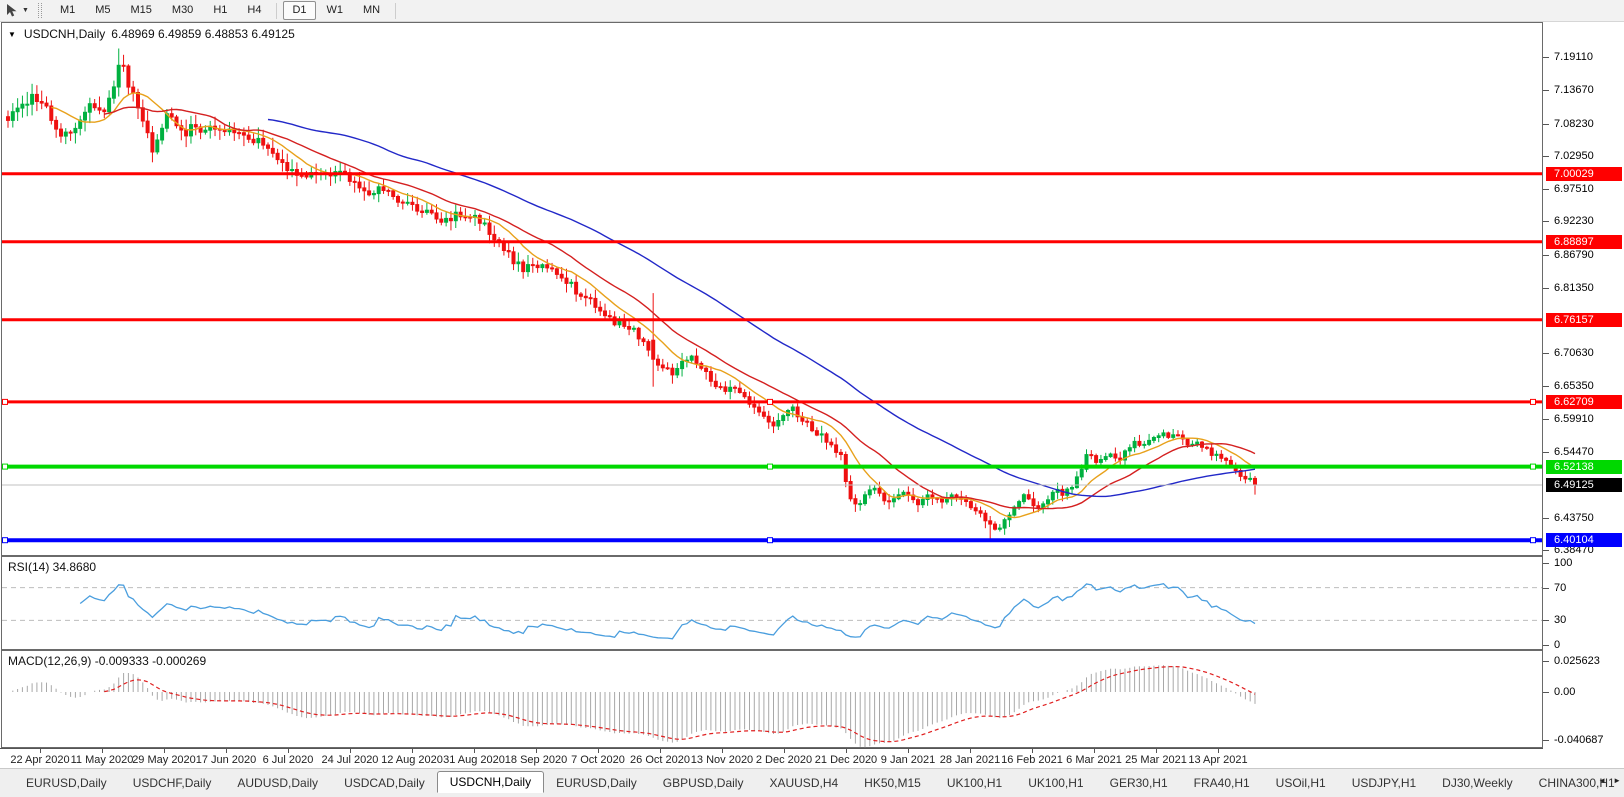 The image size is (1624, 797). I want to click on timeframe-button-h4: H4, so click(254, 10).